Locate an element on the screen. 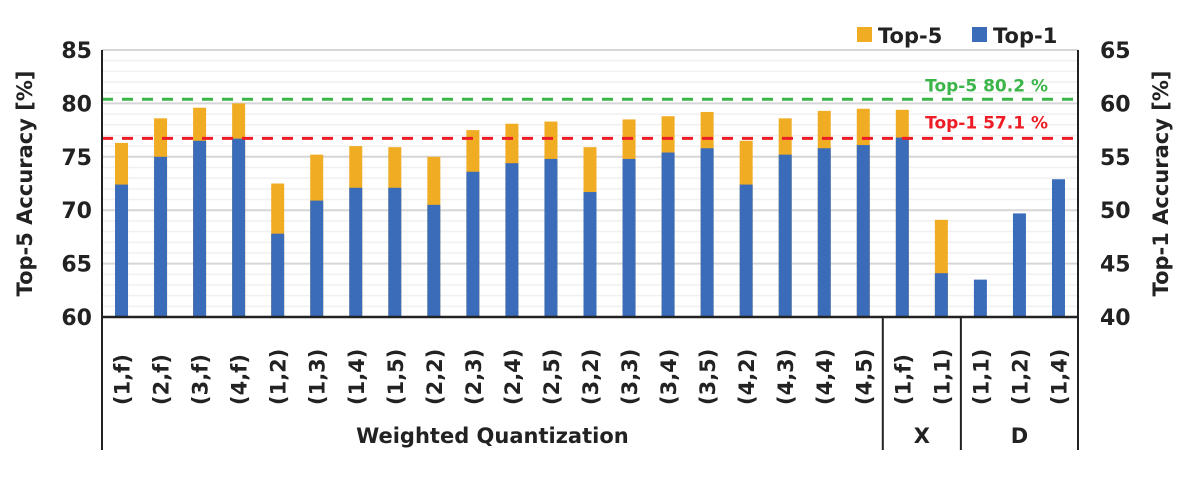 The image size is (1185, 484). category-label: (4,2) is located at coordinates (747, 377).